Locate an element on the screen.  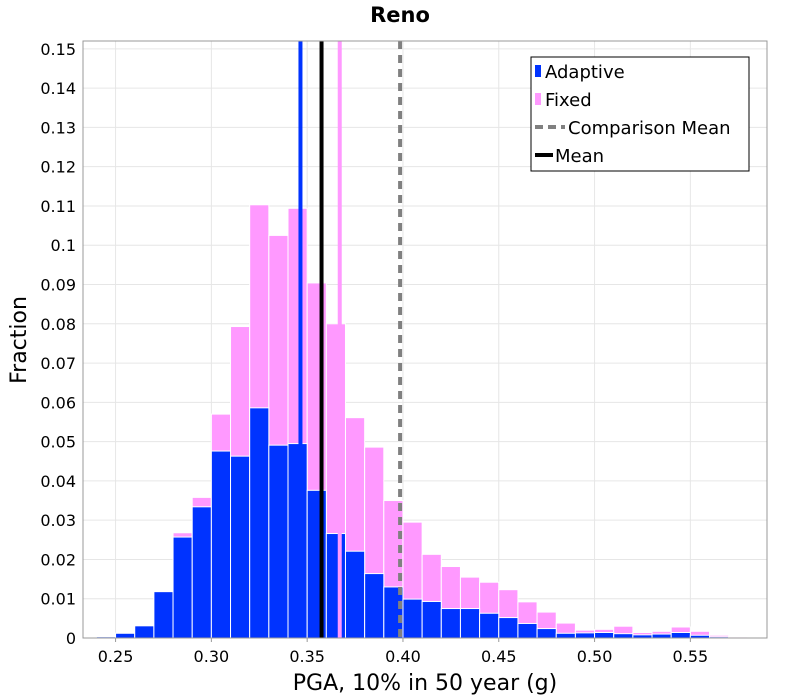
legend-label: Comparison Mean is located at coordinates (649, 128).